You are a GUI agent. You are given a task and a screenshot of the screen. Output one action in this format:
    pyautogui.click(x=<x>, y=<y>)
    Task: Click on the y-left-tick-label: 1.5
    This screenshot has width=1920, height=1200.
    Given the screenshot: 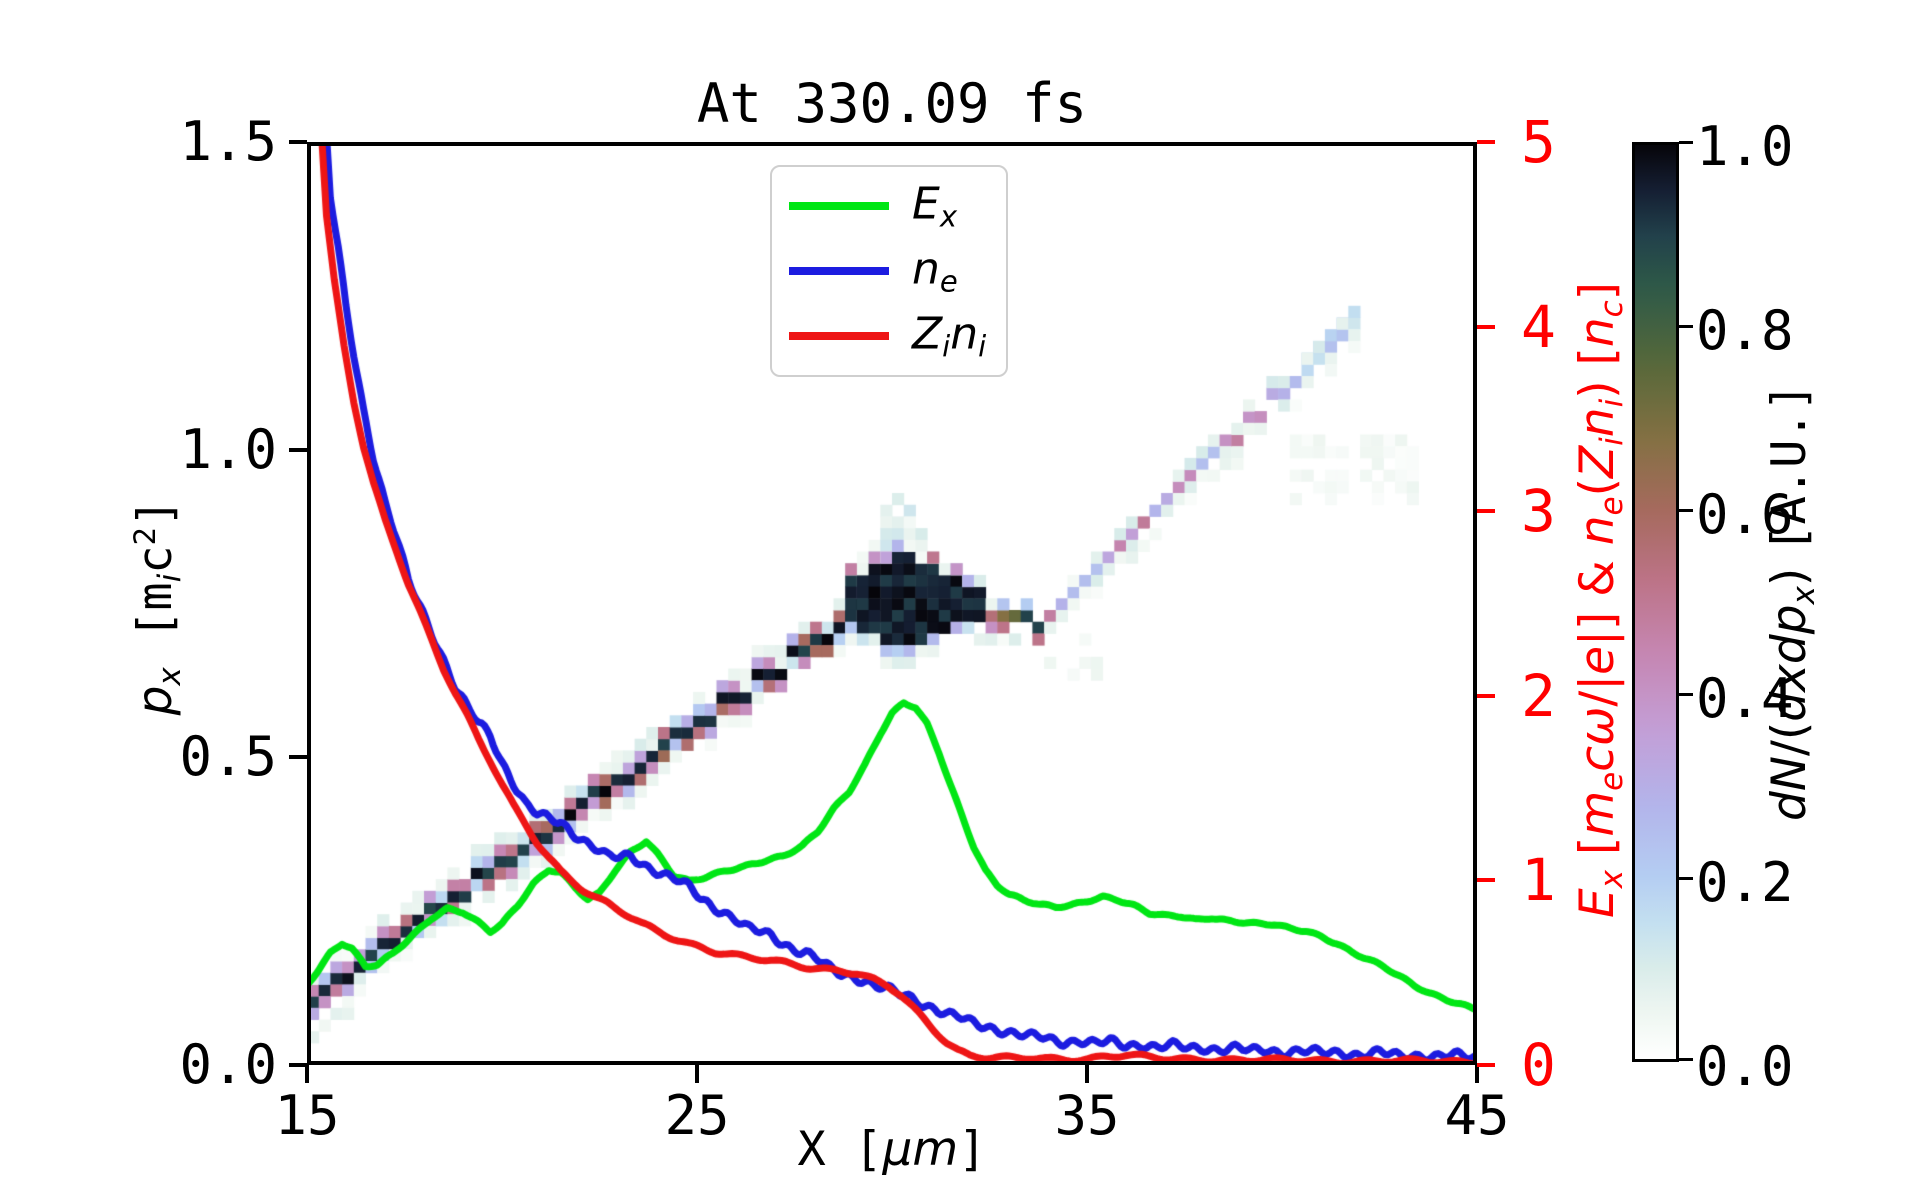 What is the action you would take?
    pyautogui.click(x=228, y=141)
    